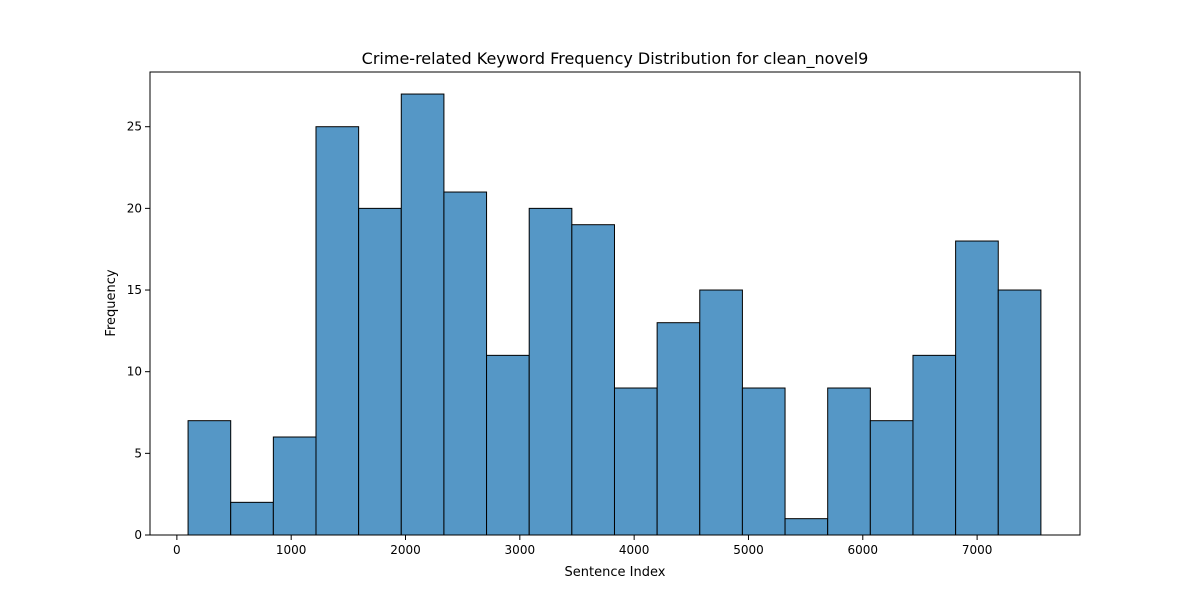 This screenshot has width=1200, height=604. I want to click on y-tick-label: 15, so click(134, 290).